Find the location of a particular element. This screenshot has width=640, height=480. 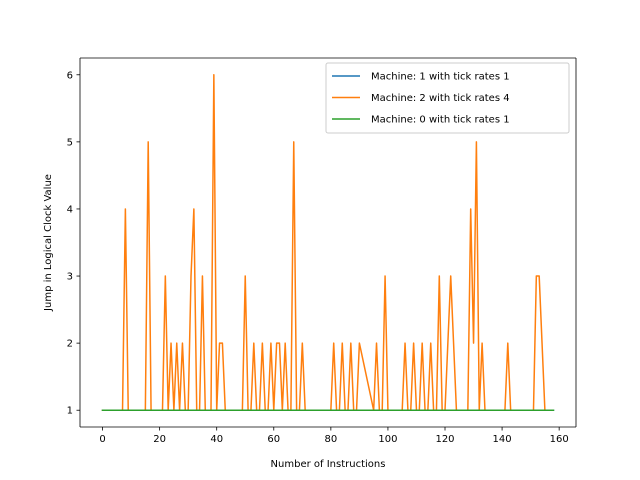

y-tick-label: 3 is located at coordinates (70, 277).